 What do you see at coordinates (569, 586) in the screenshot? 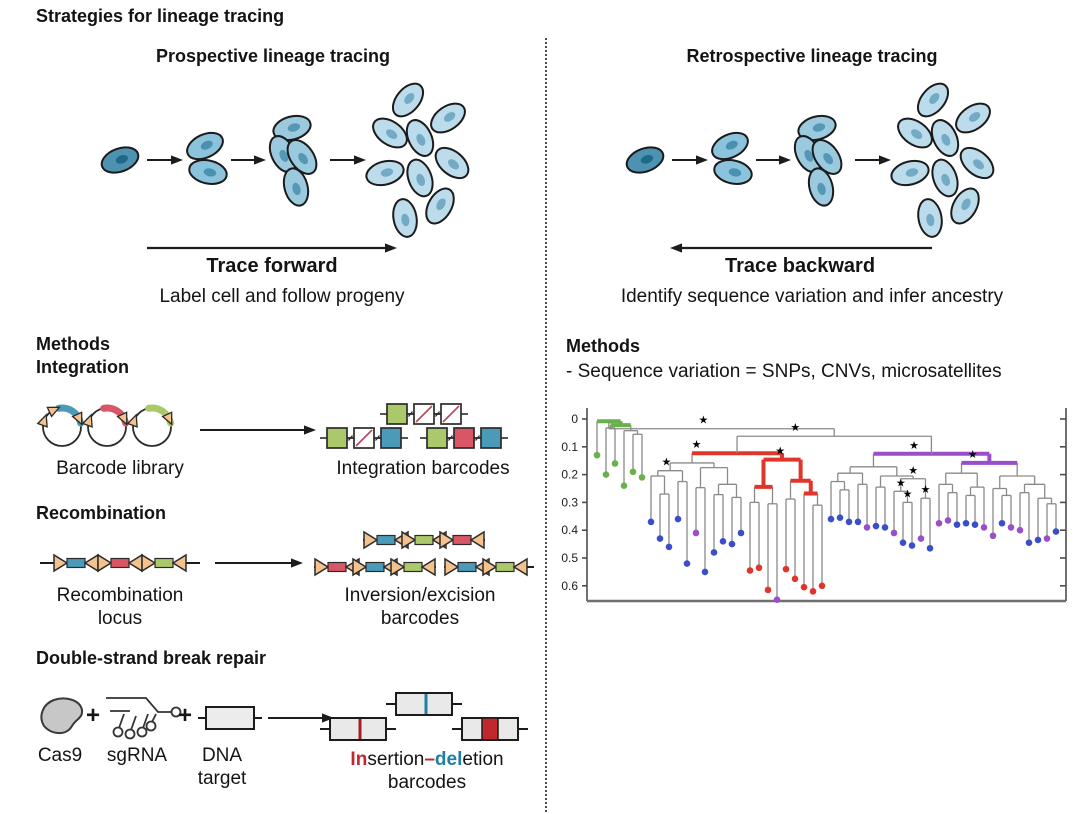
I see `svg-text: 0.6` at bounding box center [569, 586].